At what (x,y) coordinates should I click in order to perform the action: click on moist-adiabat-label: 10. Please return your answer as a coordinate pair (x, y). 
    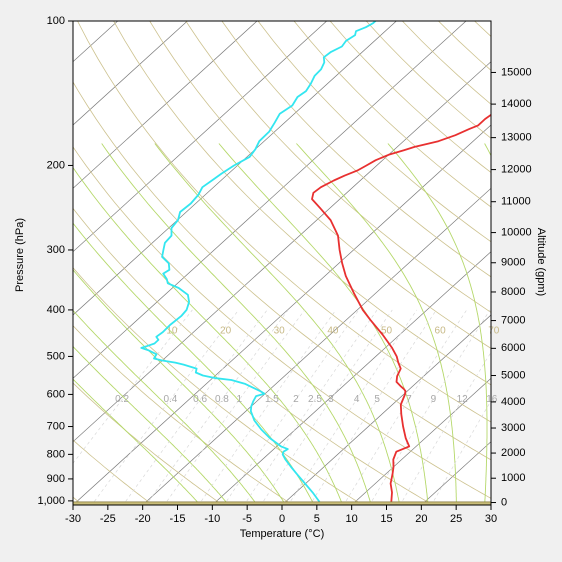
    Looking at the image, I should click on (172, 331).